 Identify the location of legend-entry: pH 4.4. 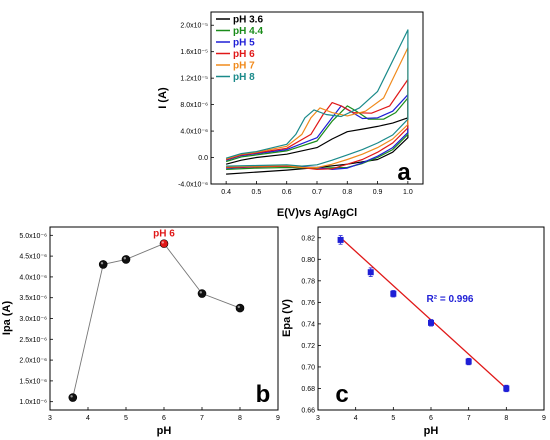
(248, 31).